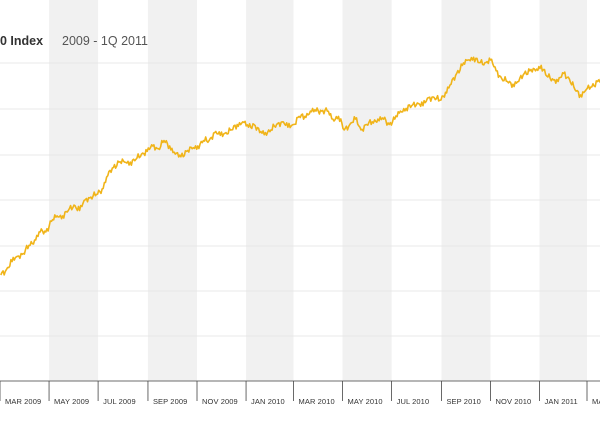  Describe the element at coordinates (105, 41) in the screenshot. I see `chart-subtitle: 2009 - 1Q 2011` at that location.